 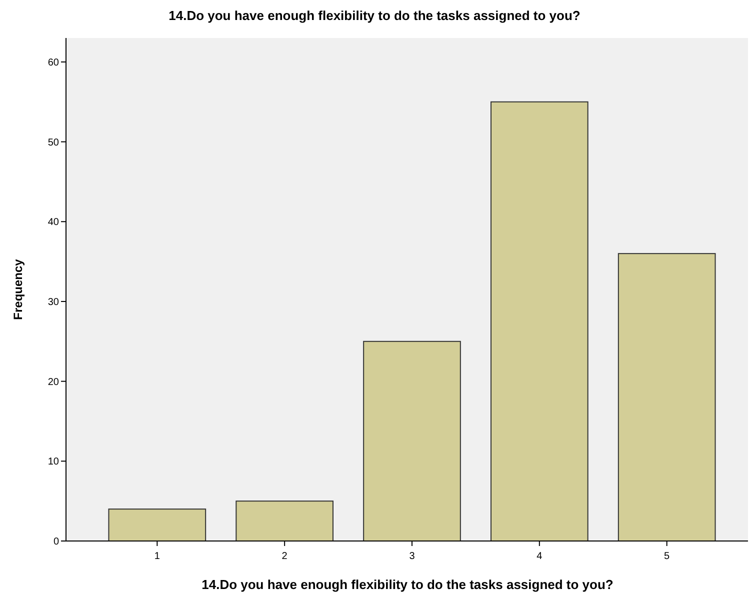 I want to click on y-tick-label: 30, so click(x=54, y=302).